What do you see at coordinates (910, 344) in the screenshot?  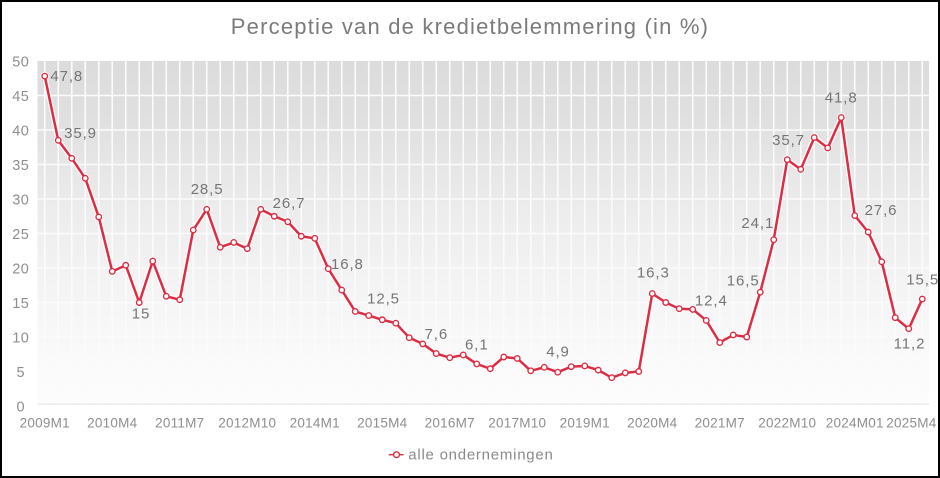 I see `svg-text: 11,2` at bounding box center [910, 344].